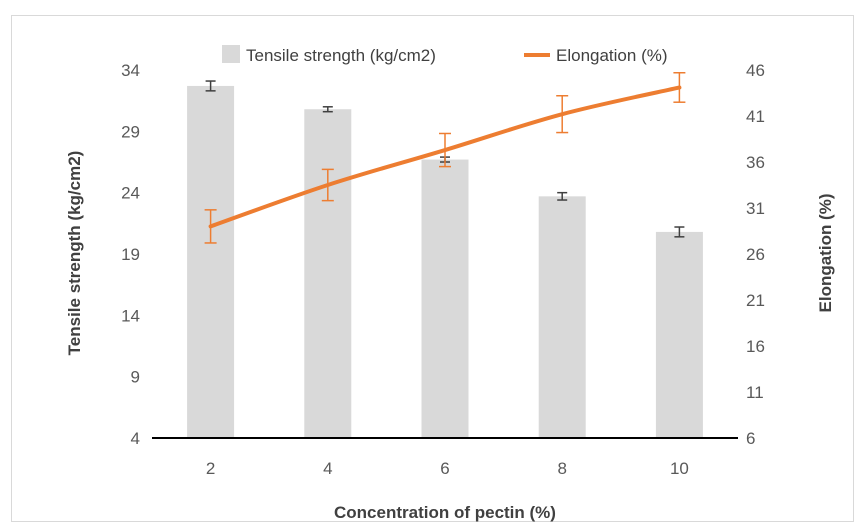 The image size is (865, 526). Describe the element at coordinates (561, 468) in the screenshot. I see `x-tick-label: 8` at that location.